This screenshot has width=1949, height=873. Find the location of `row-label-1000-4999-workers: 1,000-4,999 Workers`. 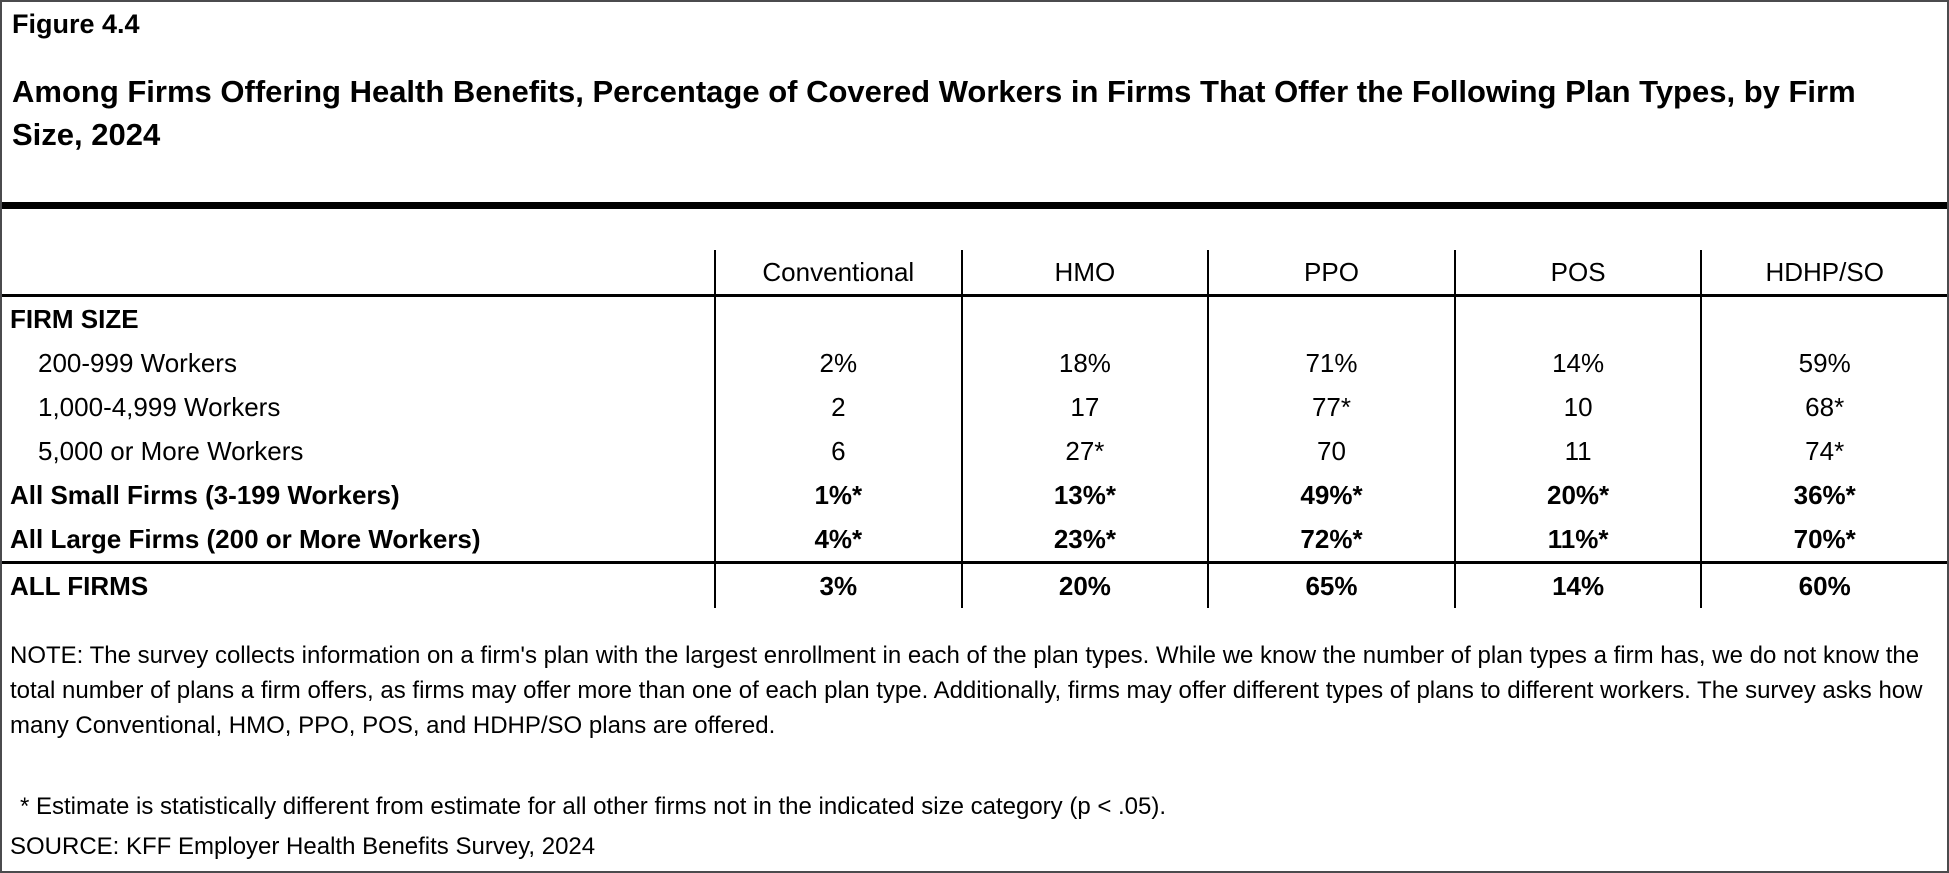

row-label-1000-4999-workers: 1,000-4,999 Workers is located at coordinates (159, 407).